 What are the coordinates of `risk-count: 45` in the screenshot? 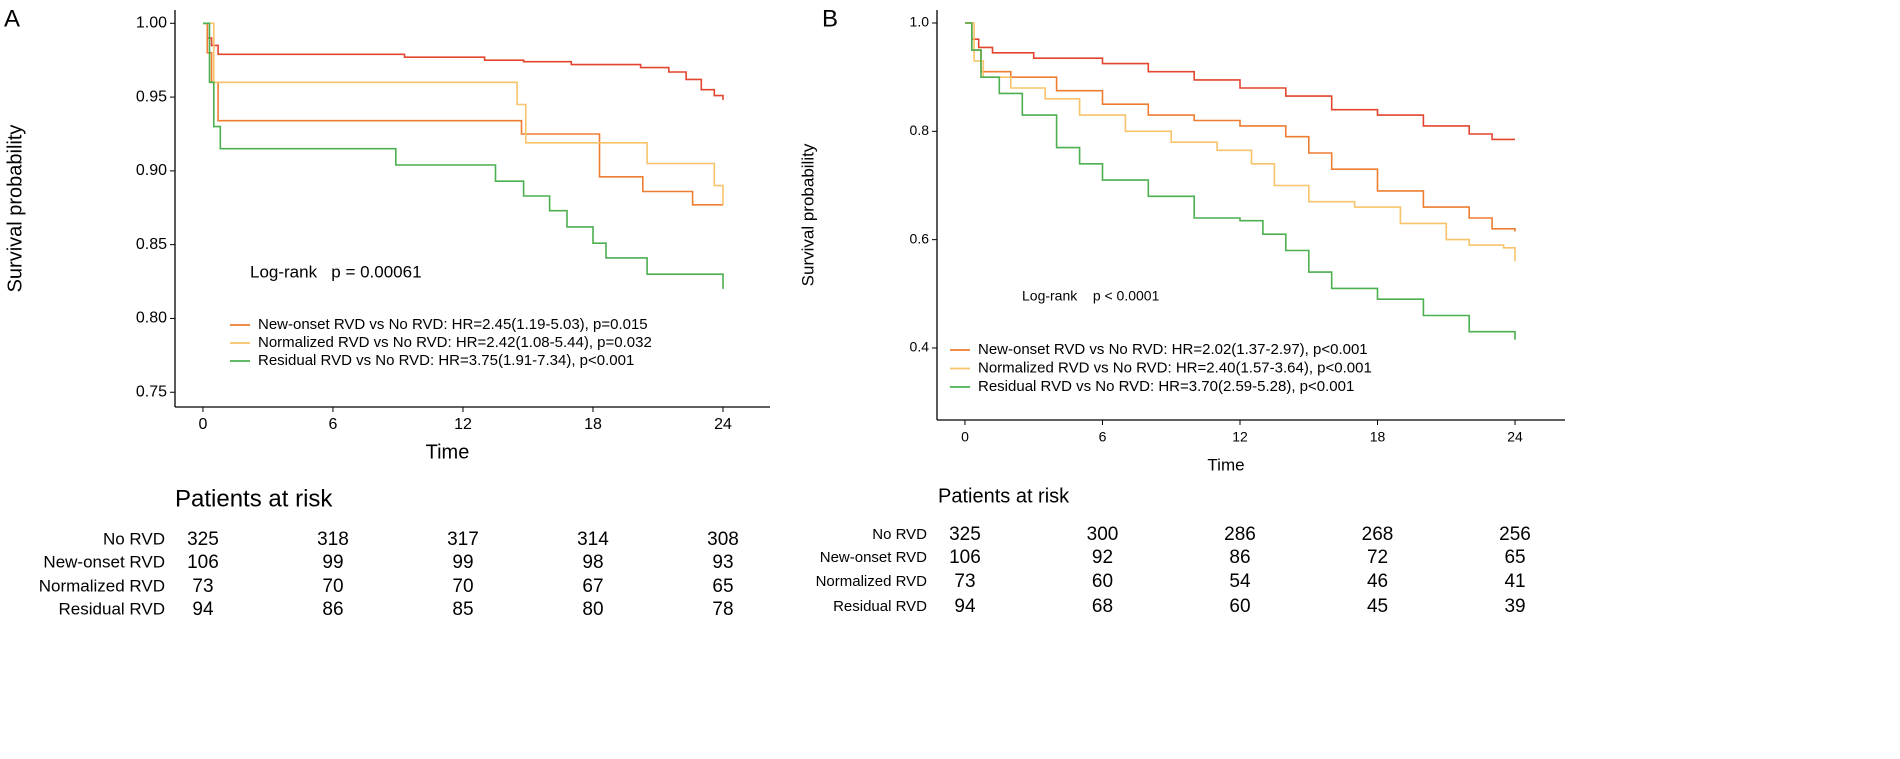 It's located at (1377, 606).